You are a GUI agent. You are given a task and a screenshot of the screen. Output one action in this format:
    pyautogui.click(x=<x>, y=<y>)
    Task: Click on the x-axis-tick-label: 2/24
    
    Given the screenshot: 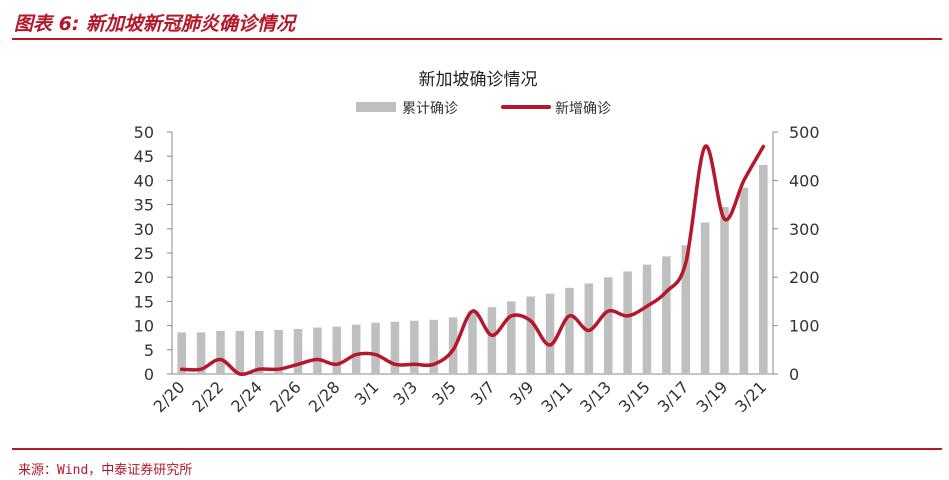 What is the action you would take?
    pyautogui.click(x=246, y=396)
    